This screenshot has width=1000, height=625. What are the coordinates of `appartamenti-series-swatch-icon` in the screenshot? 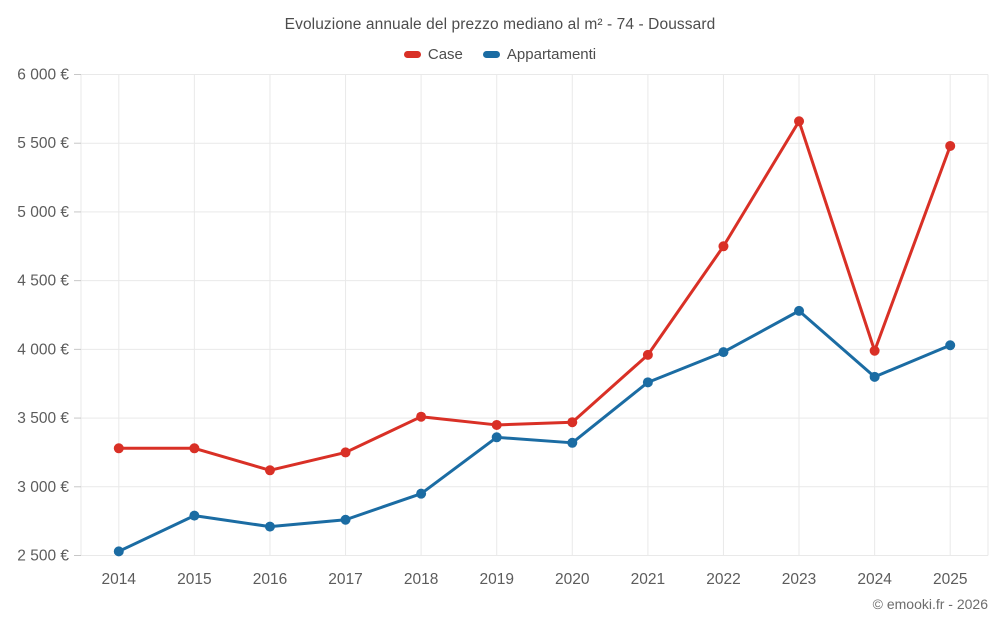 It's located at (491, 54).